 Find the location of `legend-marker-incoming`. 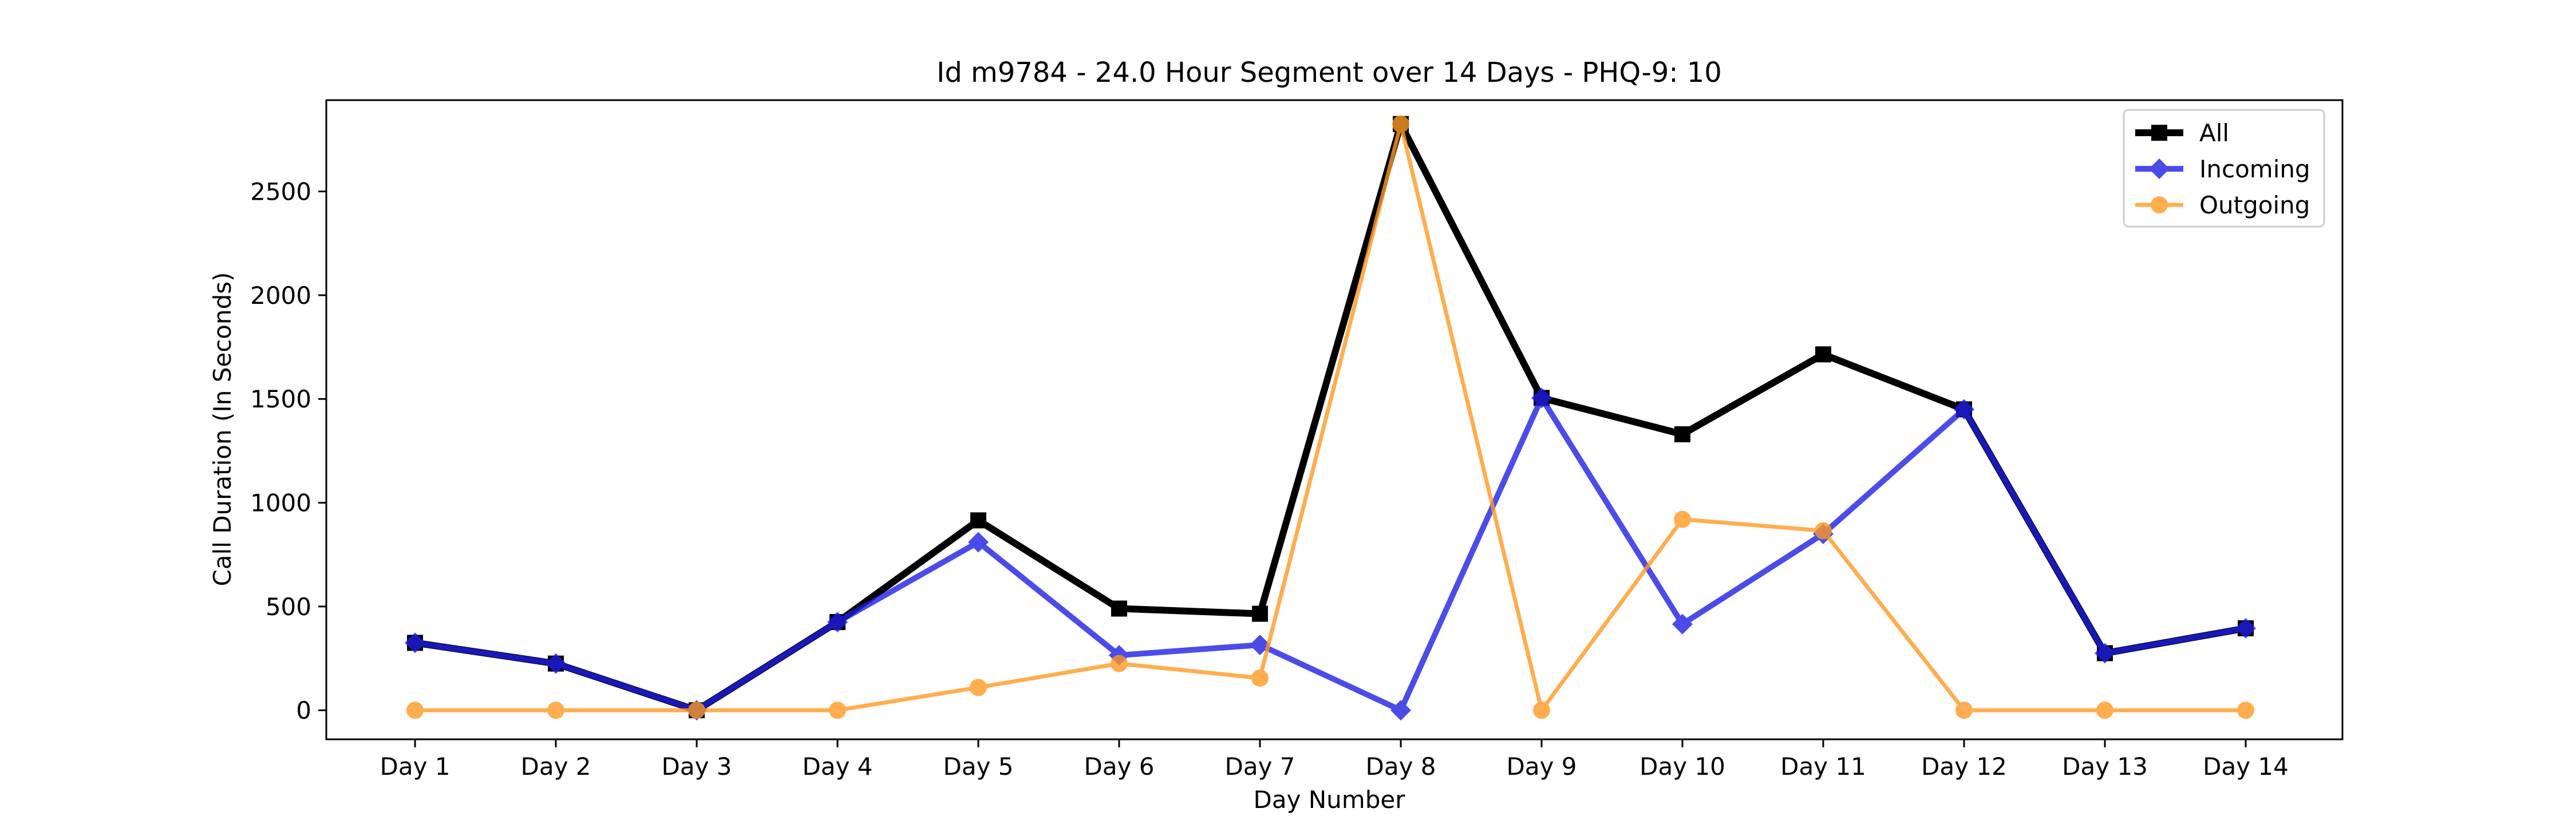

legend-marker-incoming is located at coordinates (2159, 169).